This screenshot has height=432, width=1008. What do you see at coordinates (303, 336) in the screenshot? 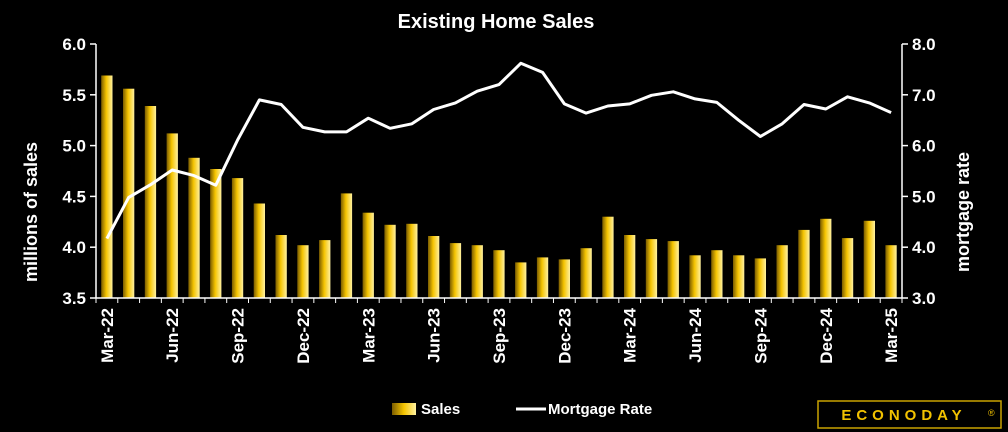
I see `x-tick-label: Dec-22` at bounding box center [303, 336].